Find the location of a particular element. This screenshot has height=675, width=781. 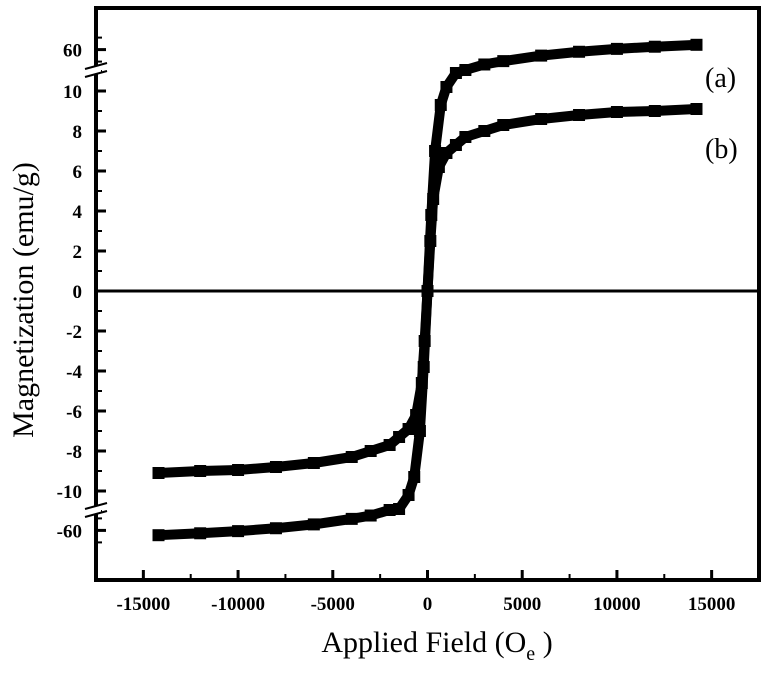

y-tick-label: -4 is located at coordinates (74, 372).